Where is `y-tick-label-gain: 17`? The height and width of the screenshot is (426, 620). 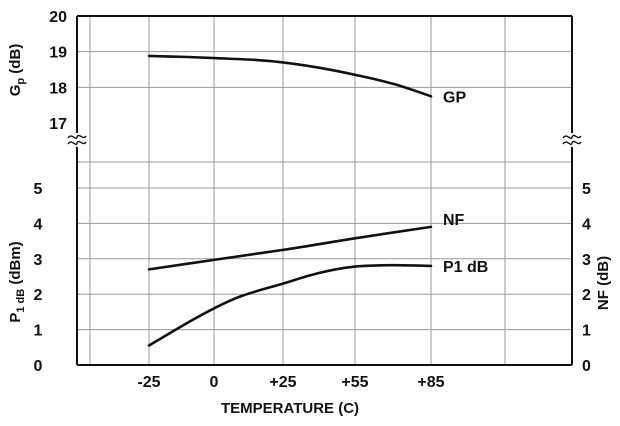 y-tick-label-gain: 17 is located at coordinates (58, 124).